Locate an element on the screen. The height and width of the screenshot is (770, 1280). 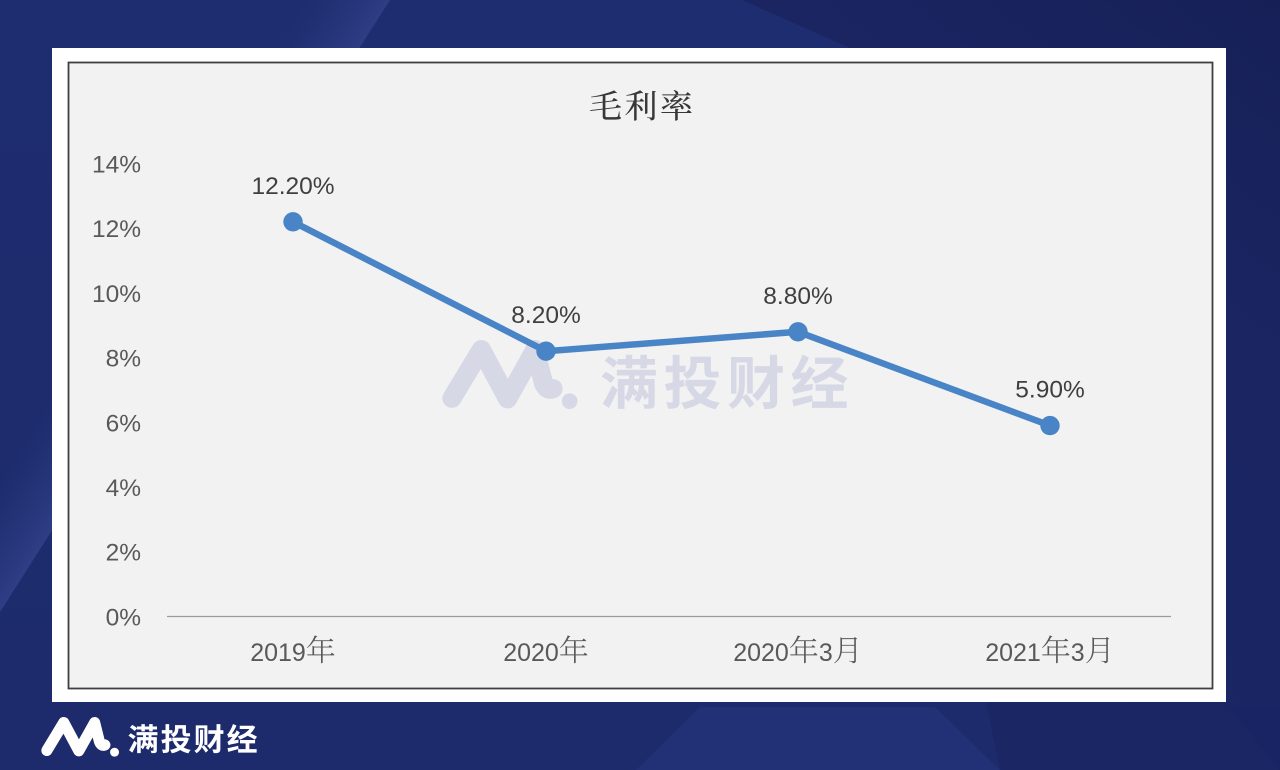
svg-text: 12.20% is located at coordinates (292, 186).